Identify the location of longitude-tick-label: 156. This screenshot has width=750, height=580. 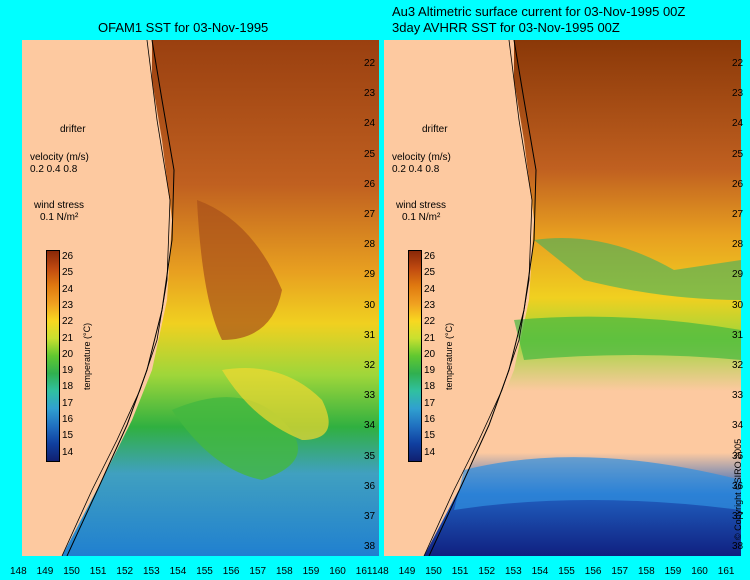
(231, 571).